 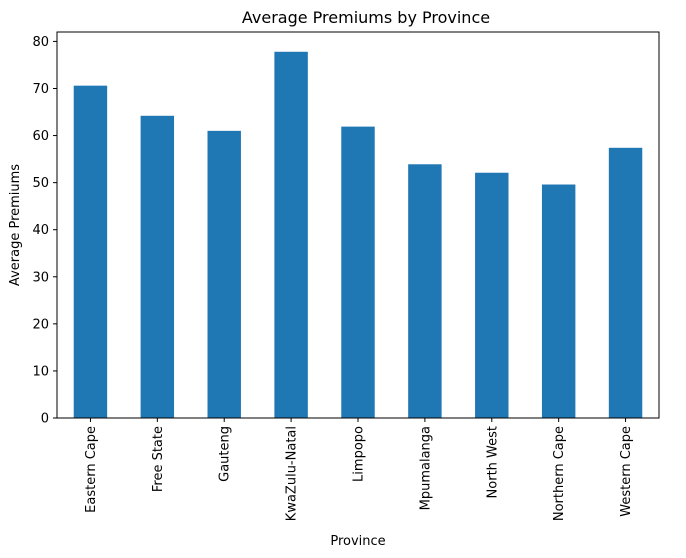 What do you see at coordinates (15, 225) in the screenshot?
I see `y-axis-title: Average Premiums` at bounding box center [15, 225].